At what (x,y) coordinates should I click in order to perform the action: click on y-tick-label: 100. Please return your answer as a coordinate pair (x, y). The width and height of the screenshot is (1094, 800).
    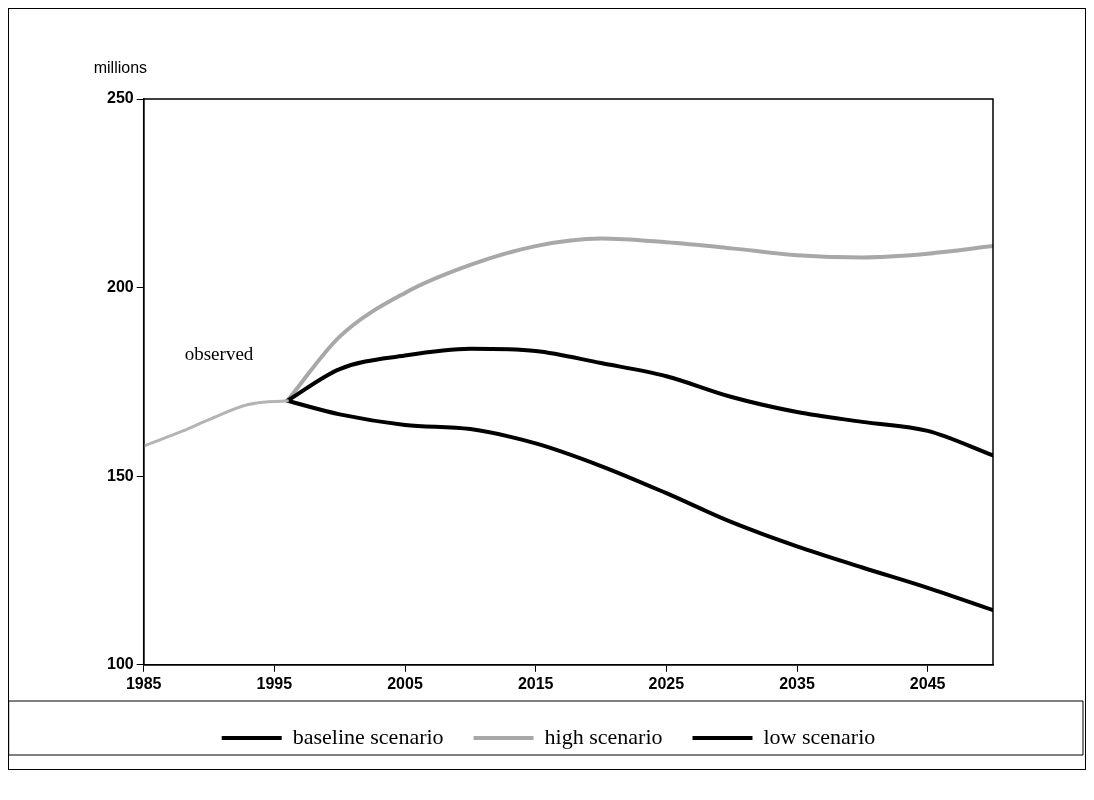
    Looking at the image, I should click on (120, 664).